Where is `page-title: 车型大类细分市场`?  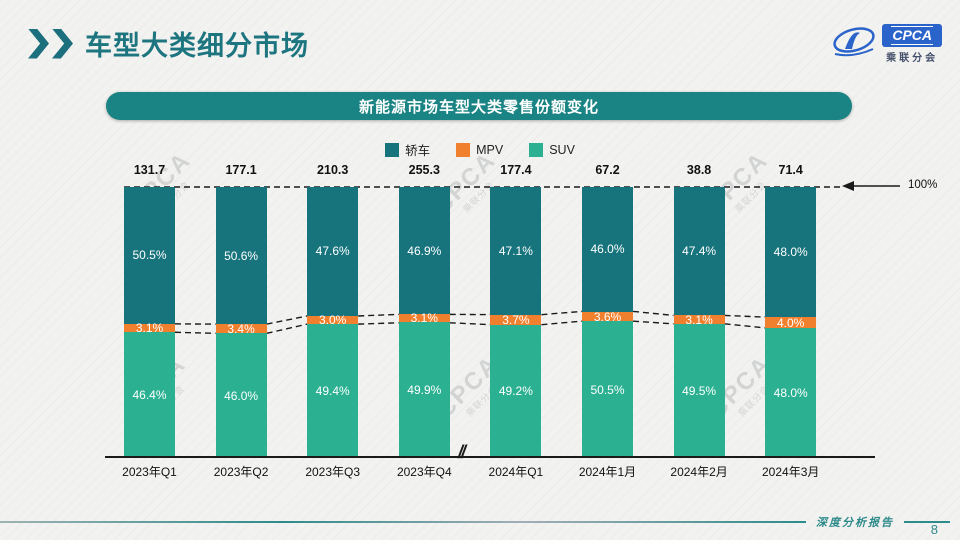 page-title: 车型大类细分市场 is located at coordinates (197, 46).